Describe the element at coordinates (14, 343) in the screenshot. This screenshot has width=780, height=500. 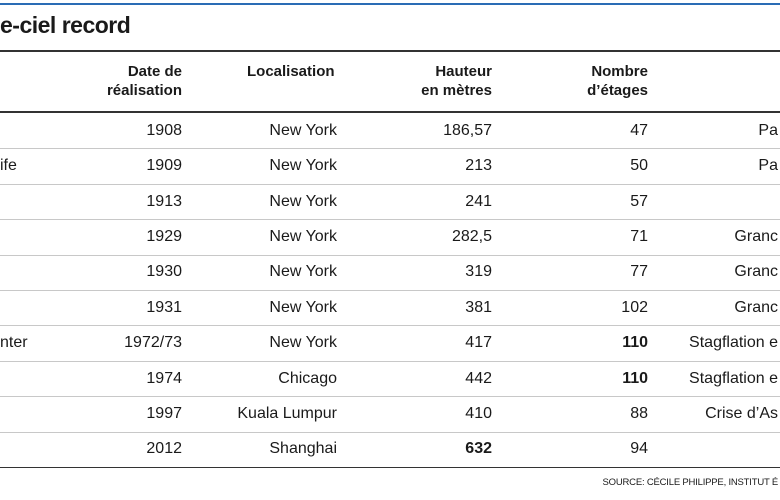
I see `cell-name: nter` at that location.